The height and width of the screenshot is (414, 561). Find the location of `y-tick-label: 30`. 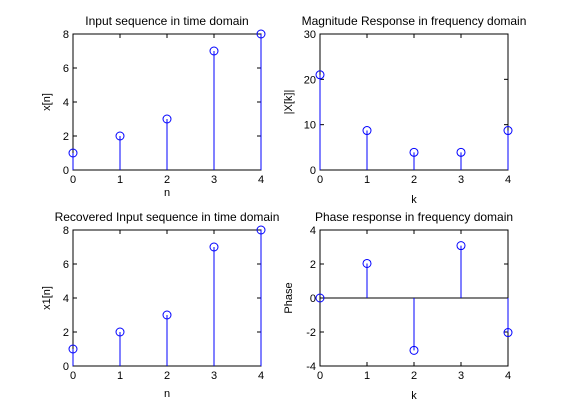

y-tick-label: 30 is located at coordinates (310, 35).